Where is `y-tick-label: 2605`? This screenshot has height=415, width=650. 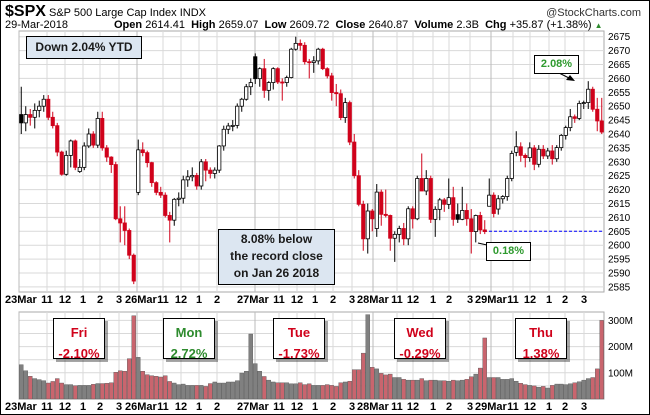
y-tick-label: 2605 is located at coordinates (619, 232).